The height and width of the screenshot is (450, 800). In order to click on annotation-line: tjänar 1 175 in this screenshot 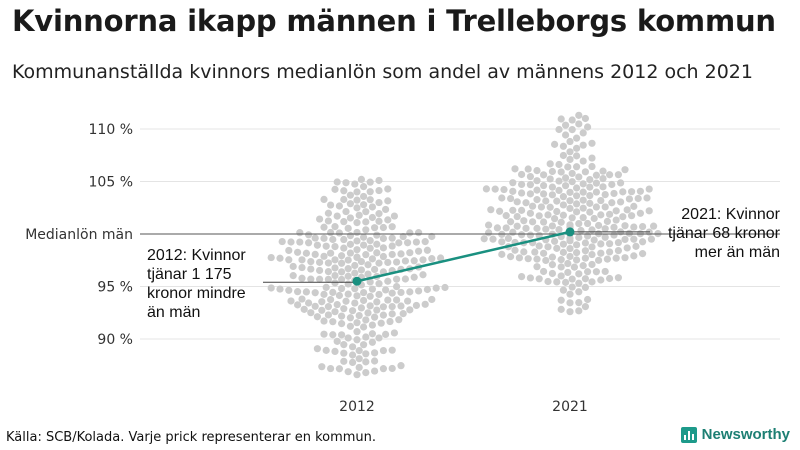, I will do `click(189, 274)`.